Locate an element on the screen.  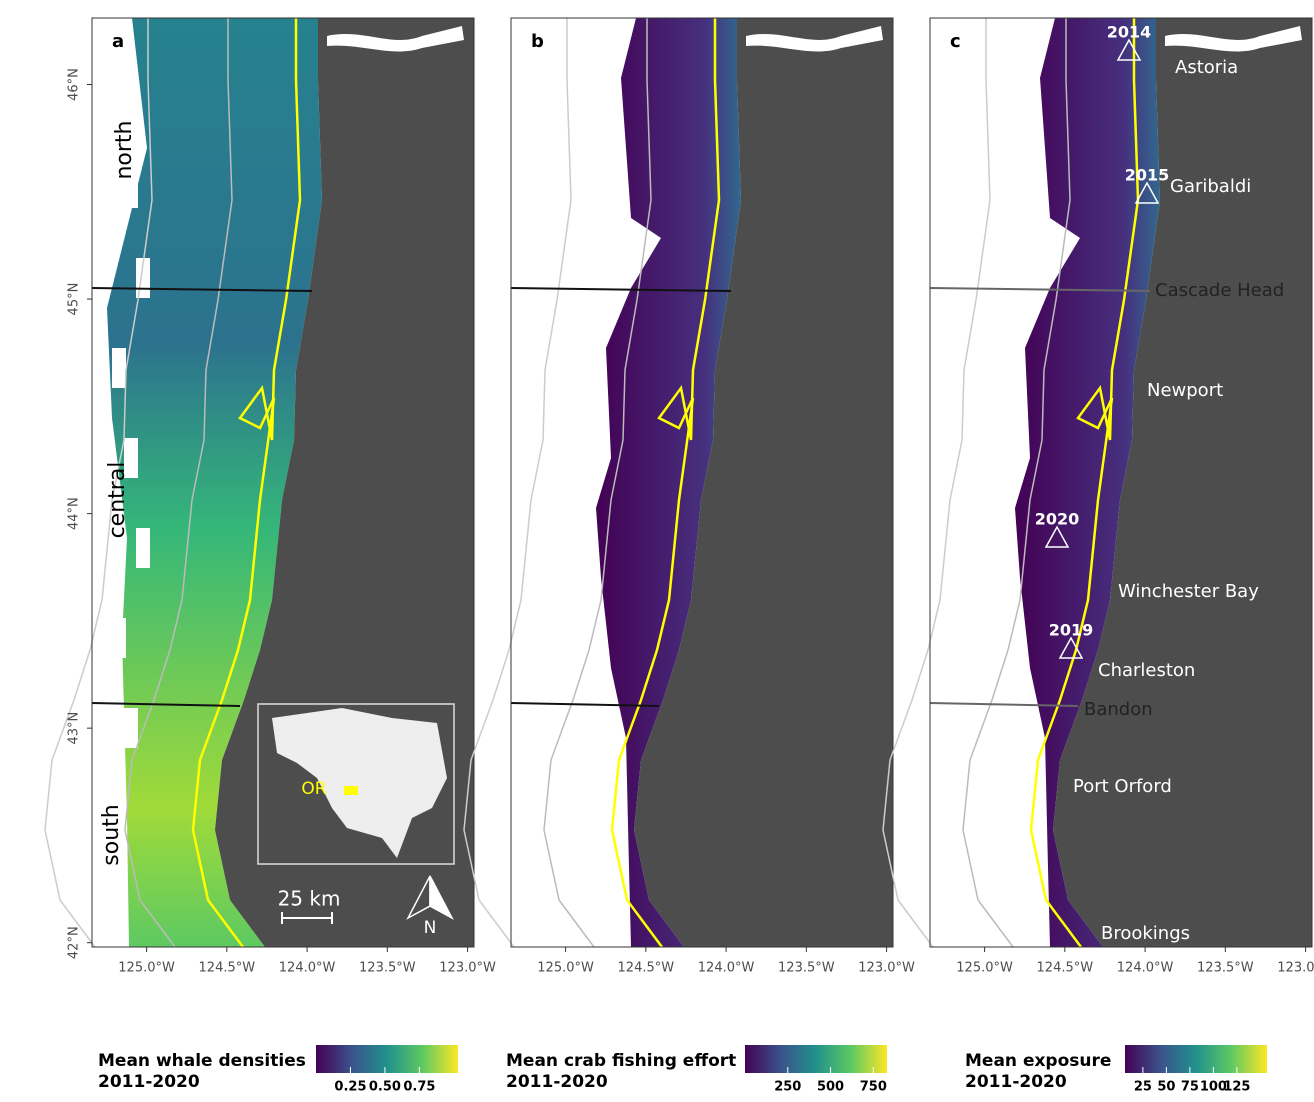
north-arrow is located at coordinates (441, 897).